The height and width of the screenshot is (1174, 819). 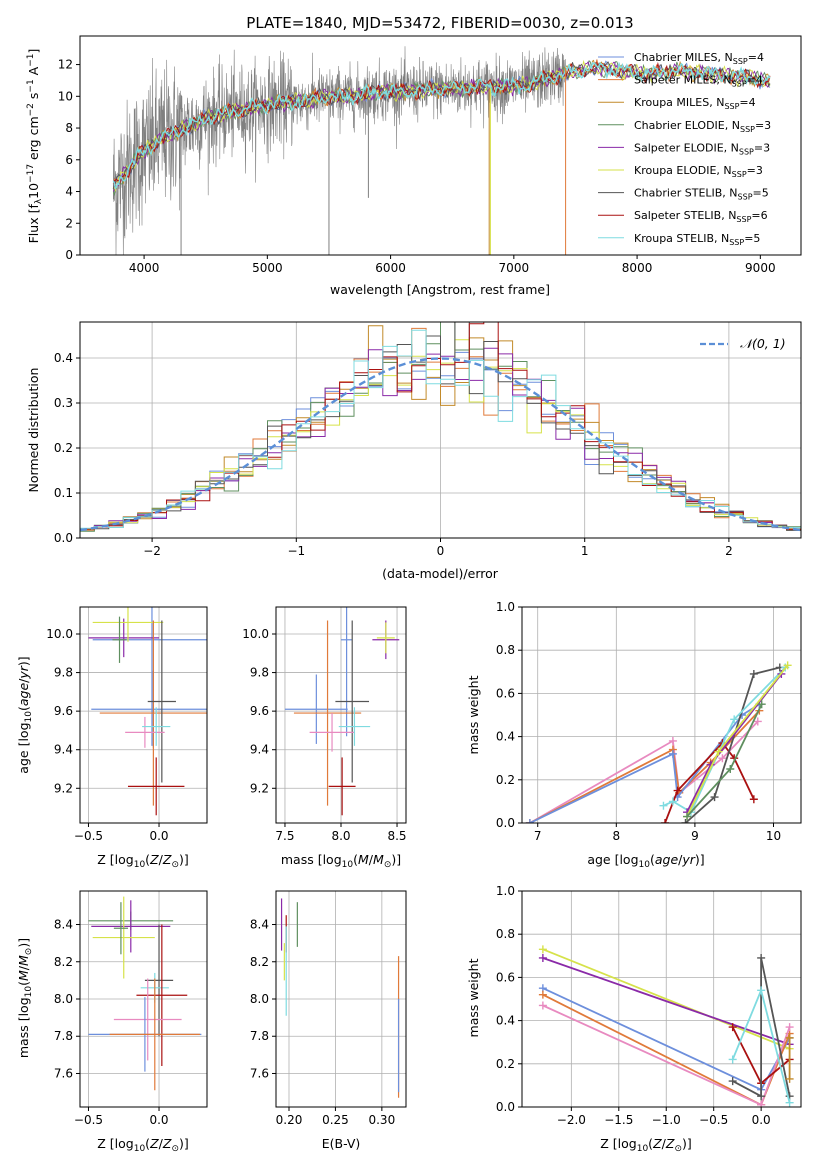 I want to click on w-Z-ylabel: mass weight, so click(x=473, y=997).